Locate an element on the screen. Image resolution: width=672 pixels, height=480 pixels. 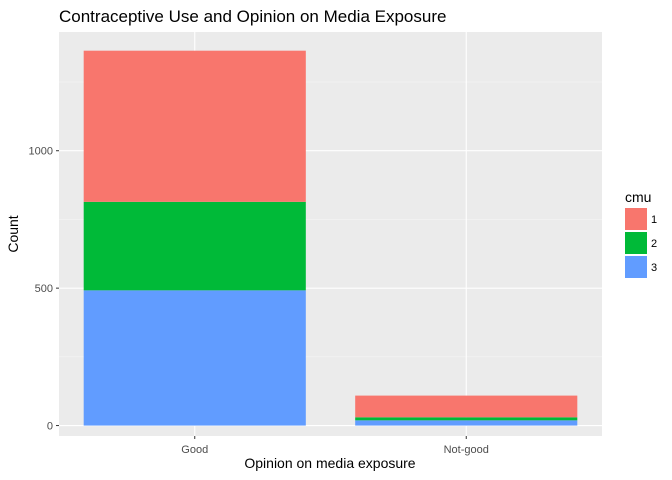
x-tick-label: Not-good is located at coordinates (466, 450).